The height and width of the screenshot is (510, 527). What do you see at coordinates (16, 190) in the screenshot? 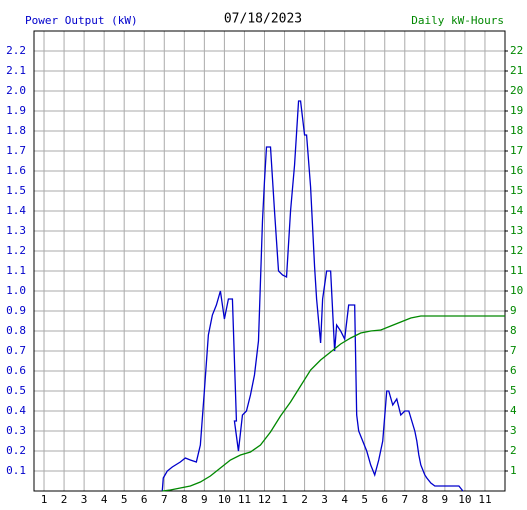
I see `y-tick-label: 1.5` at bounding box center [16, 190].